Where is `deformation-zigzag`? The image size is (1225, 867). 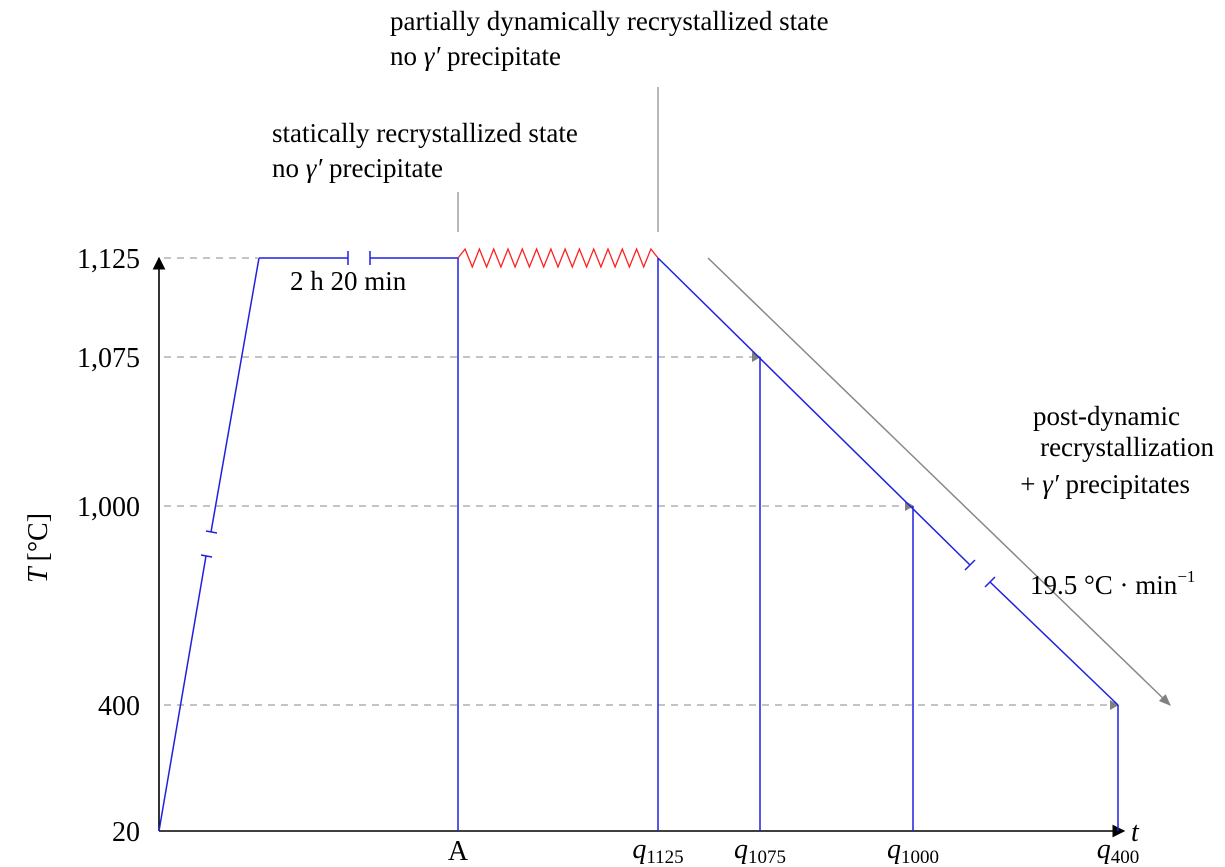 deformation-zigzag is located at coordinates (558, 258).